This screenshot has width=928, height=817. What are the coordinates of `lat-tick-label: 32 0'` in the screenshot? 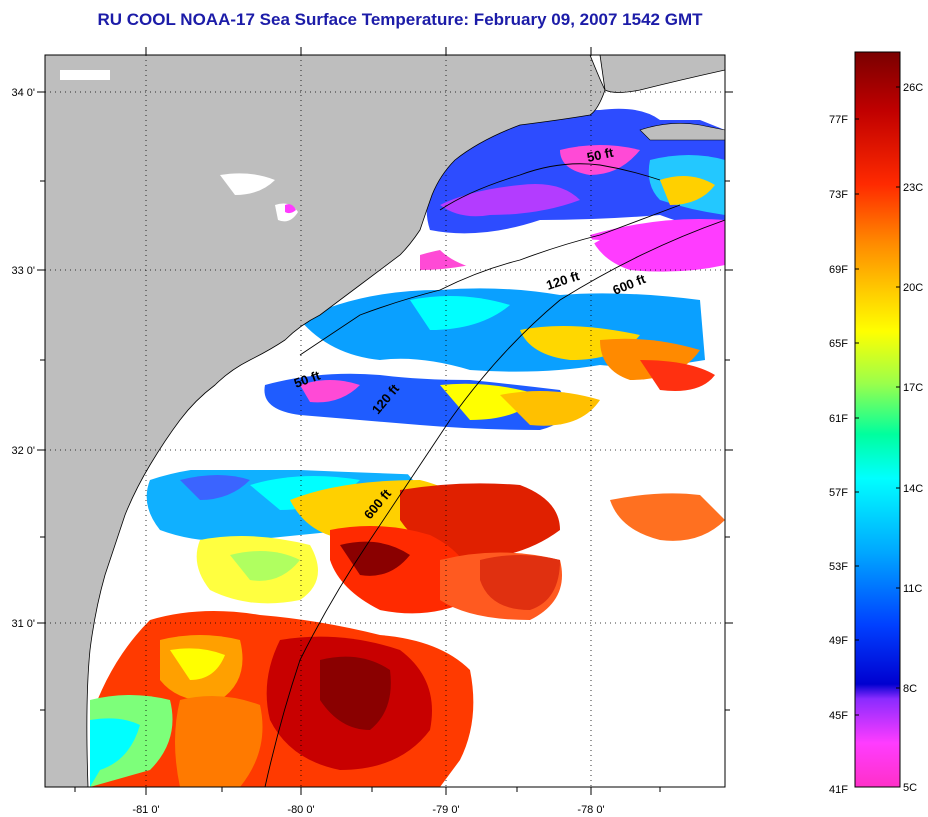 It's located at (23, 451).